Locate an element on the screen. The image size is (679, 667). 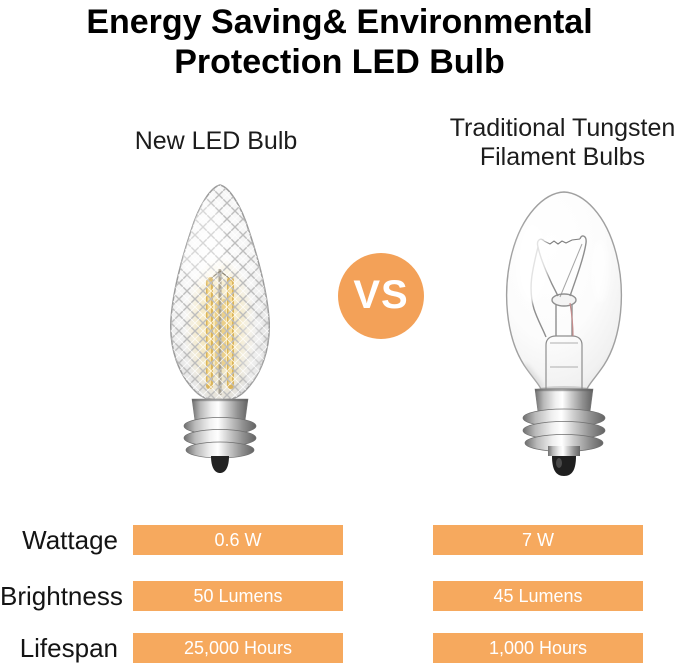
tungsten-bulb-image is located at coordinates (564, 333).